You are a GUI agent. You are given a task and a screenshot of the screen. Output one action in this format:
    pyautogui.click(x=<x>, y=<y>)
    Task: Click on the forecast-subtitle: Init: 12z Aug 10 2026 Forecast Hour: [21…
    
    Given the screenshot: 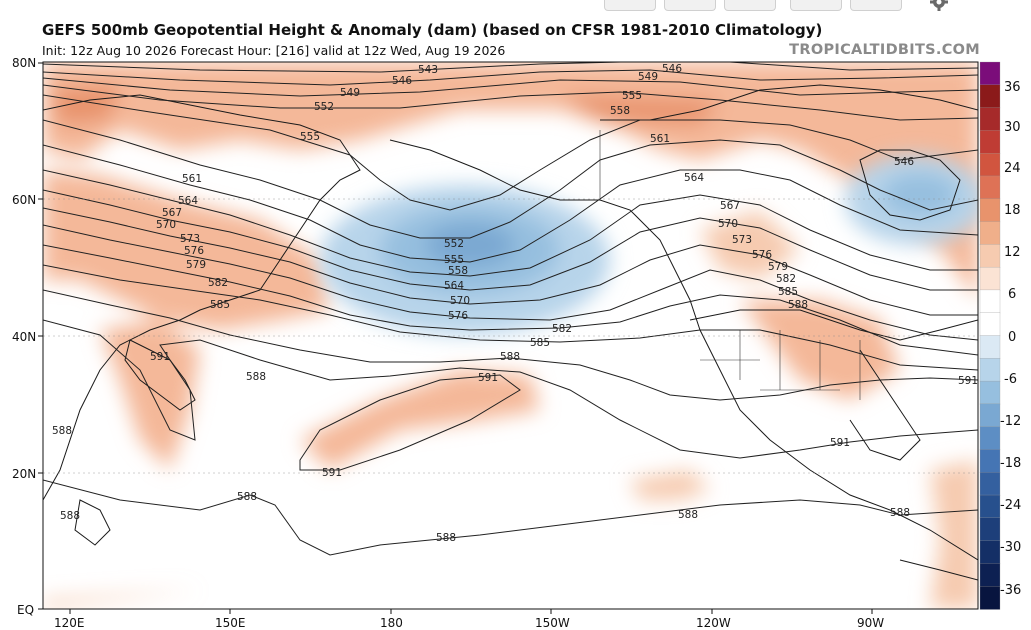 What is the action you would take?
    pyautogui.click(x=274, y=50)
    